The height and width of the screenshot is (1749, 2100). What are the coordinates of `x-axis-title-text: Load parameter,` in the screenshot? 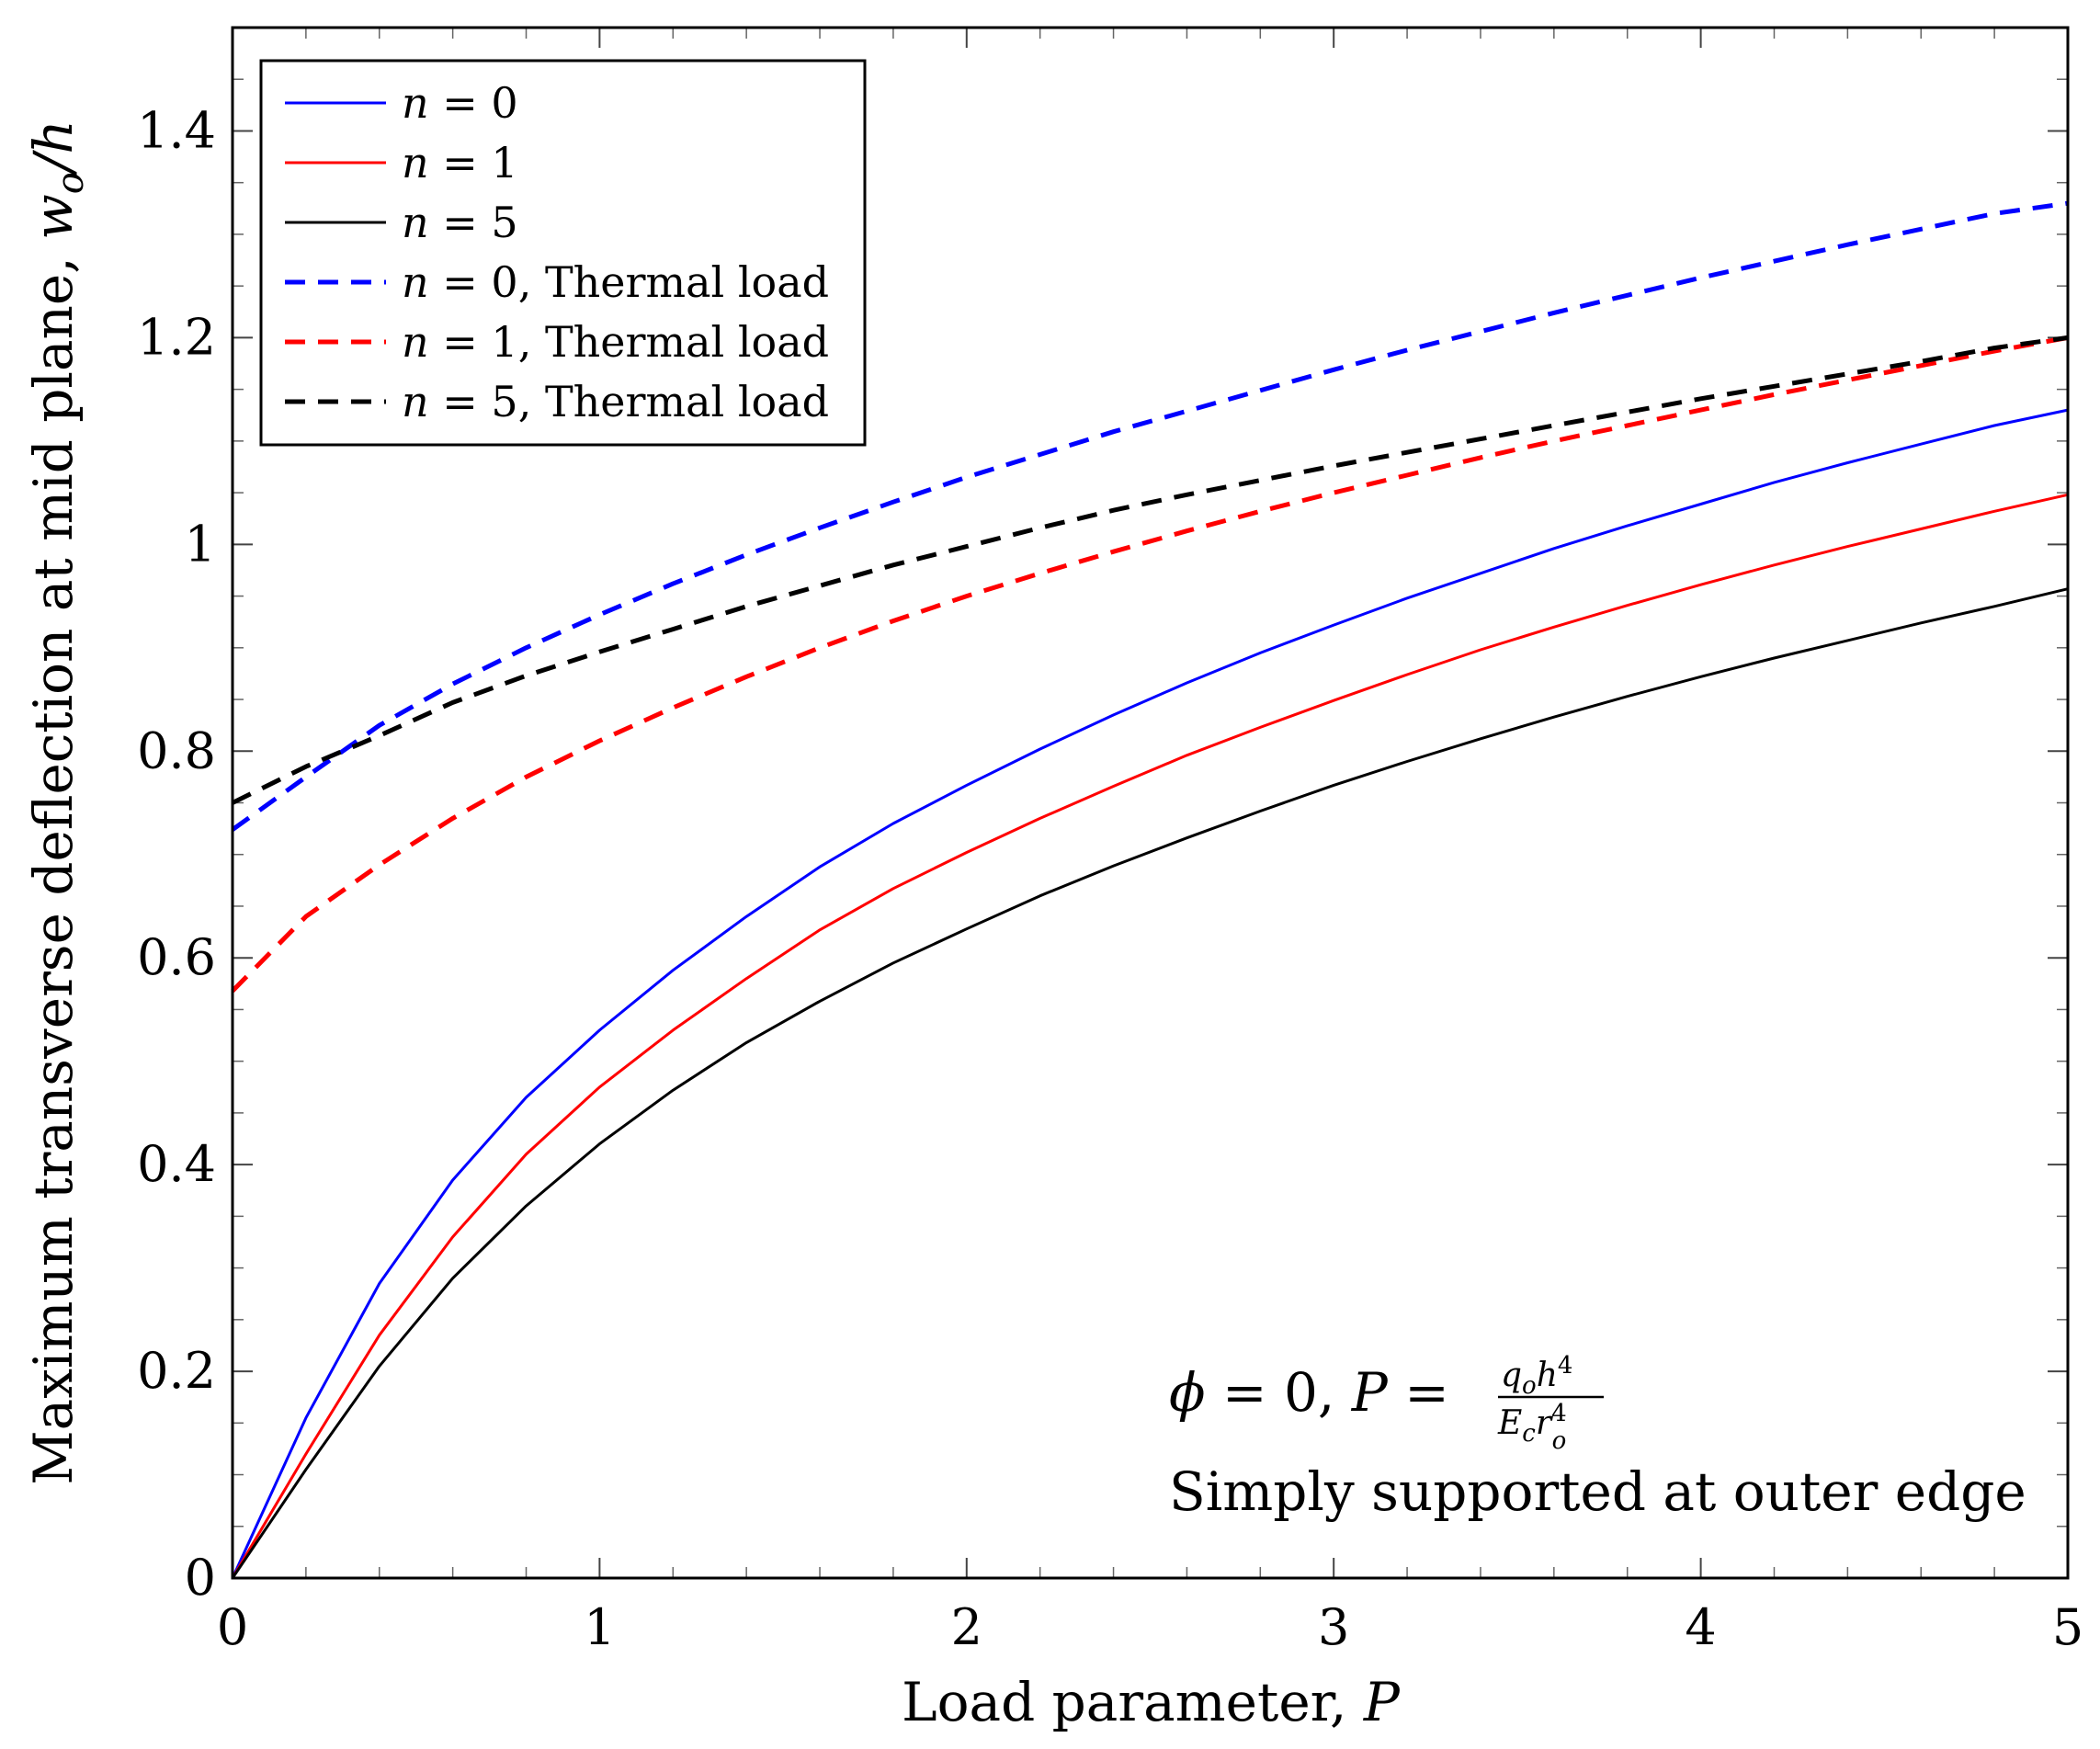 It's located at (1133, 1702).